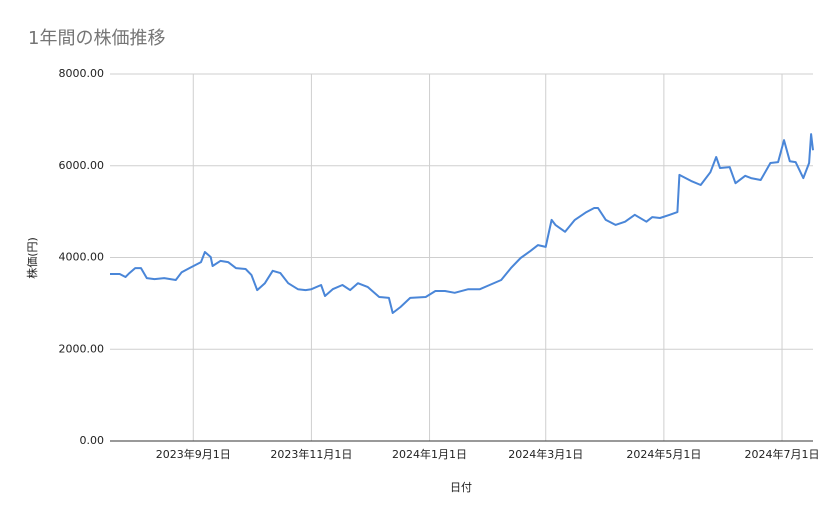 The image size is (839, 519). I want to click on y-tick-label: 6000.00, so click(82, 165).